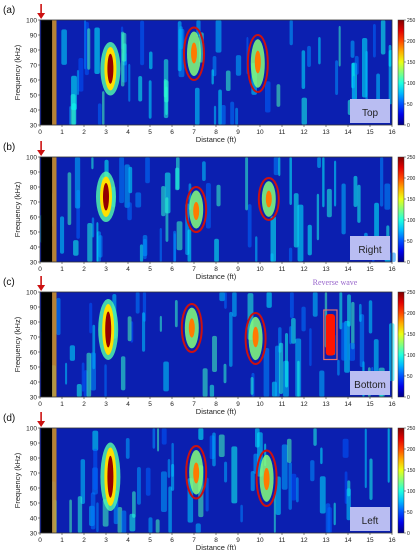  What do you see at coordinates (194, 269) in the screenshot?
I see `x-tick-label: 7` at bounding box center [194, 269].